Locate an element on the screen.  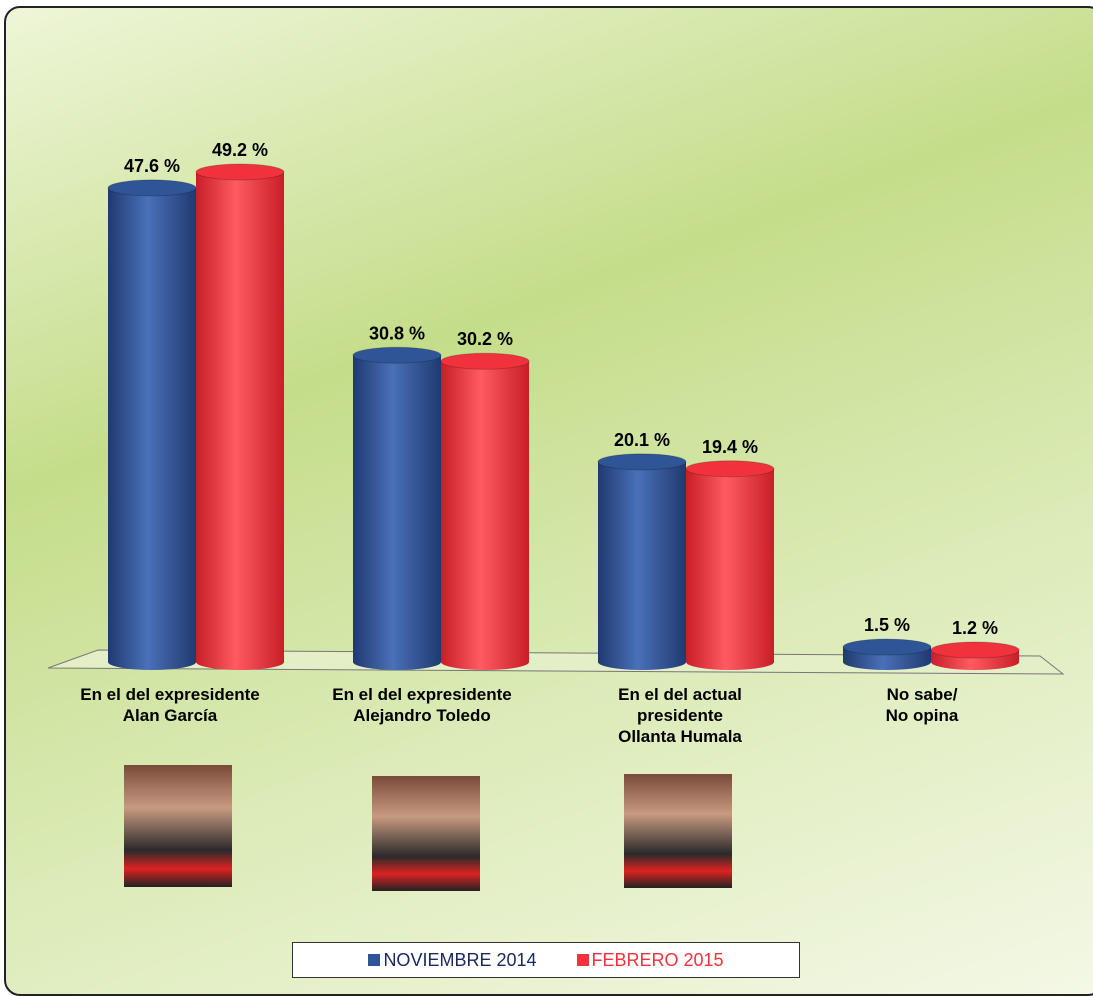
legend-item: FEBRERO 2015 is located at coordinates (650, 960).